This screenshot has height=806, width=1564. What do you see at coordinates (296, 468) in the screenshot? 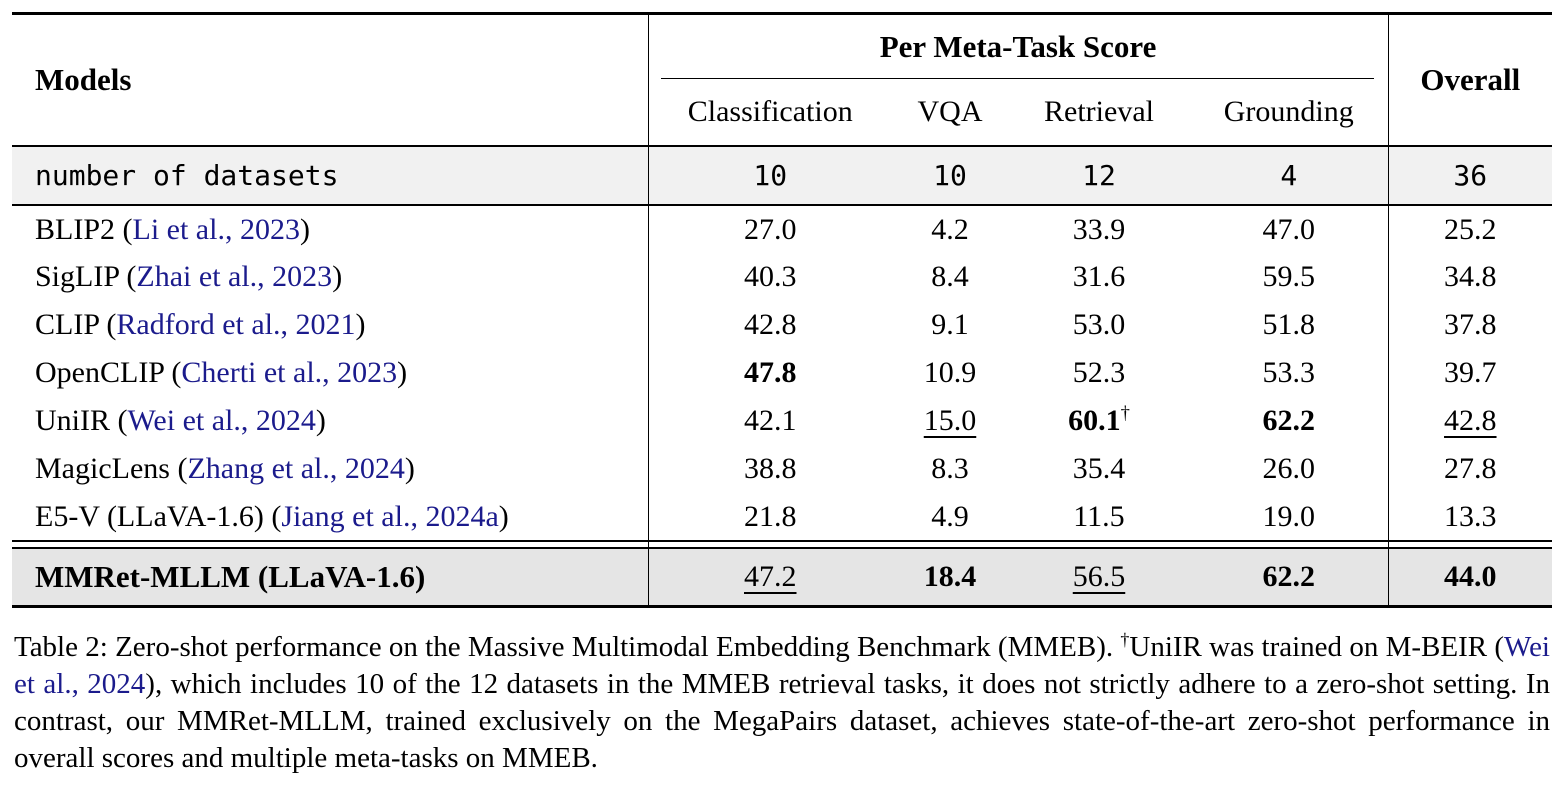
I see `citation-link: Zhang et al., 2024` at bounding box center [296, 468].